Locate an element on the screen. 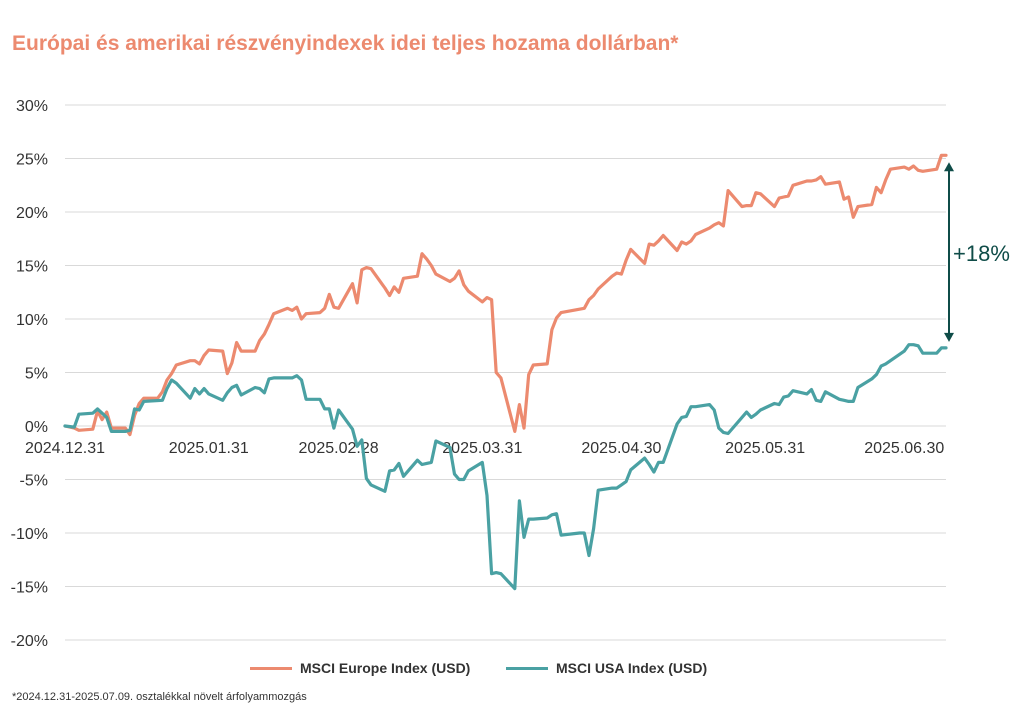 Image resolution: width=1024 pixels, height=711 pixels. legend-item-usa: MSCI USA Index (USD) is located at coordinates (606, 668).